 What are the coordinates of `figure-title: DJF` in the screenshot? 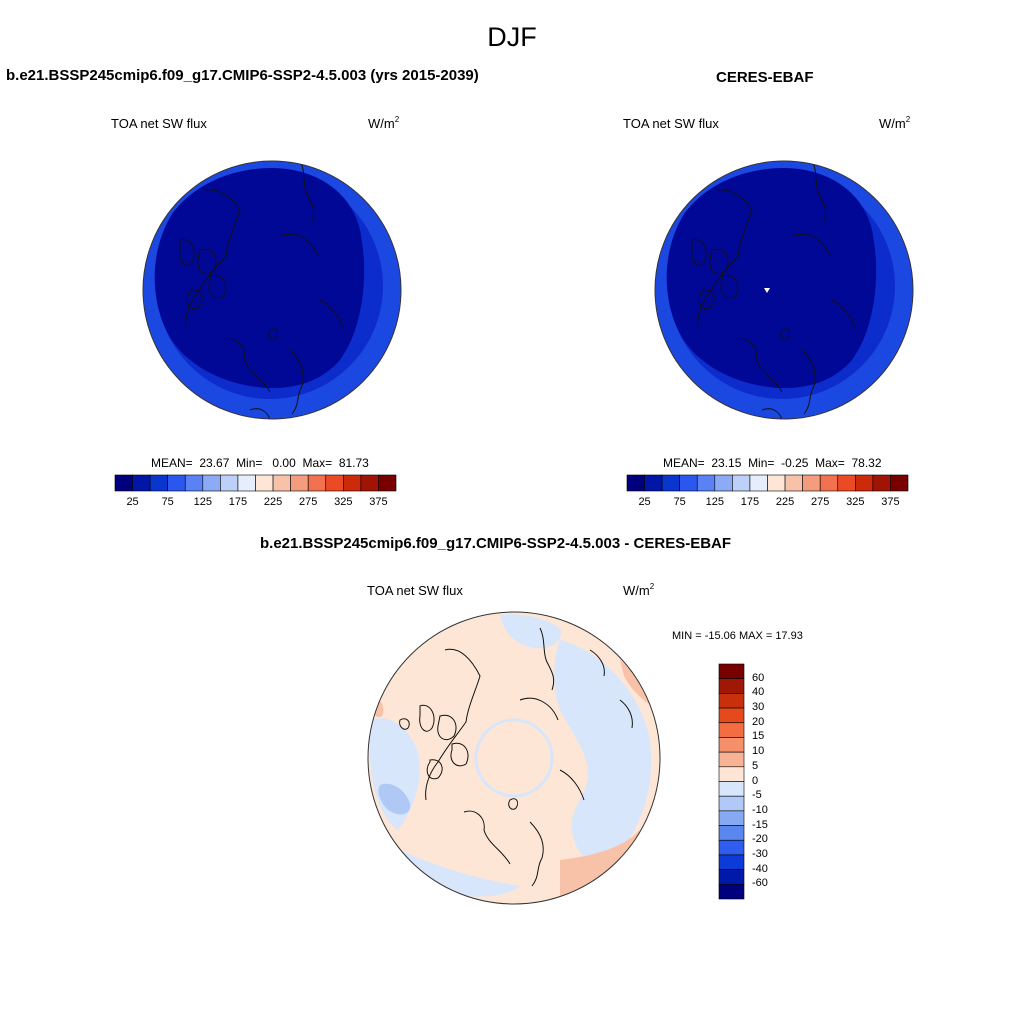 It's located at (512, 37).